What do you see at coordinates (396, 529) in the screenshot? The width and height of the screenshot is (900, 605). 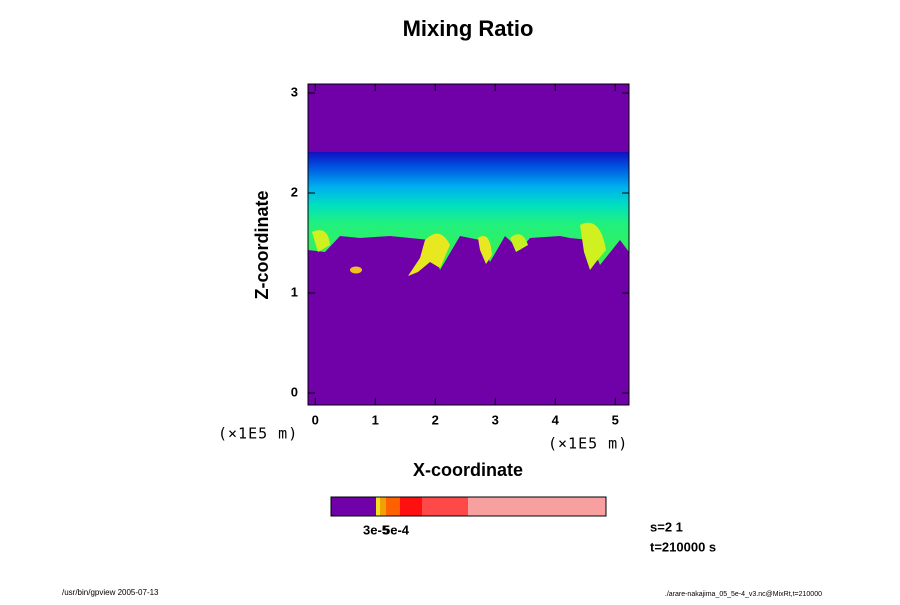 I see `colorbar-label: 5e-4` at bounding box center [396, 529].